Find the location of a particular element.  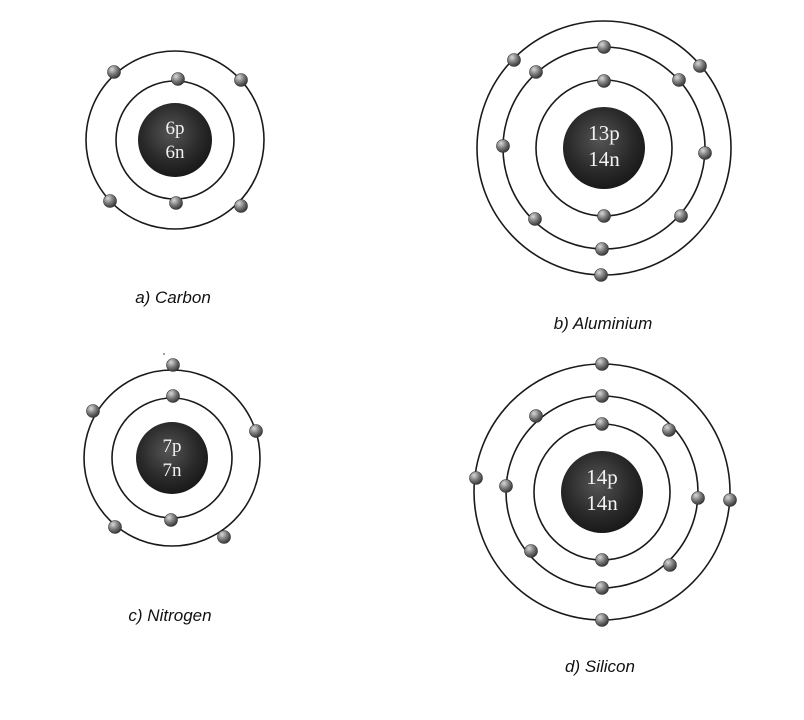

nucleus-protons: 7p is located at coordinates (172, 446).